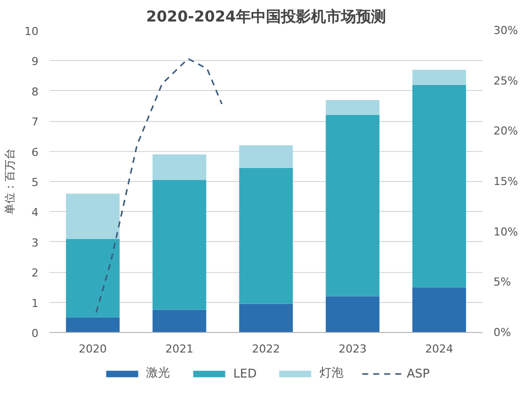 The width and height of the screenshot is (527, 400). I want to click on y-axis-title: 单位：百万台, so click(10, 181).